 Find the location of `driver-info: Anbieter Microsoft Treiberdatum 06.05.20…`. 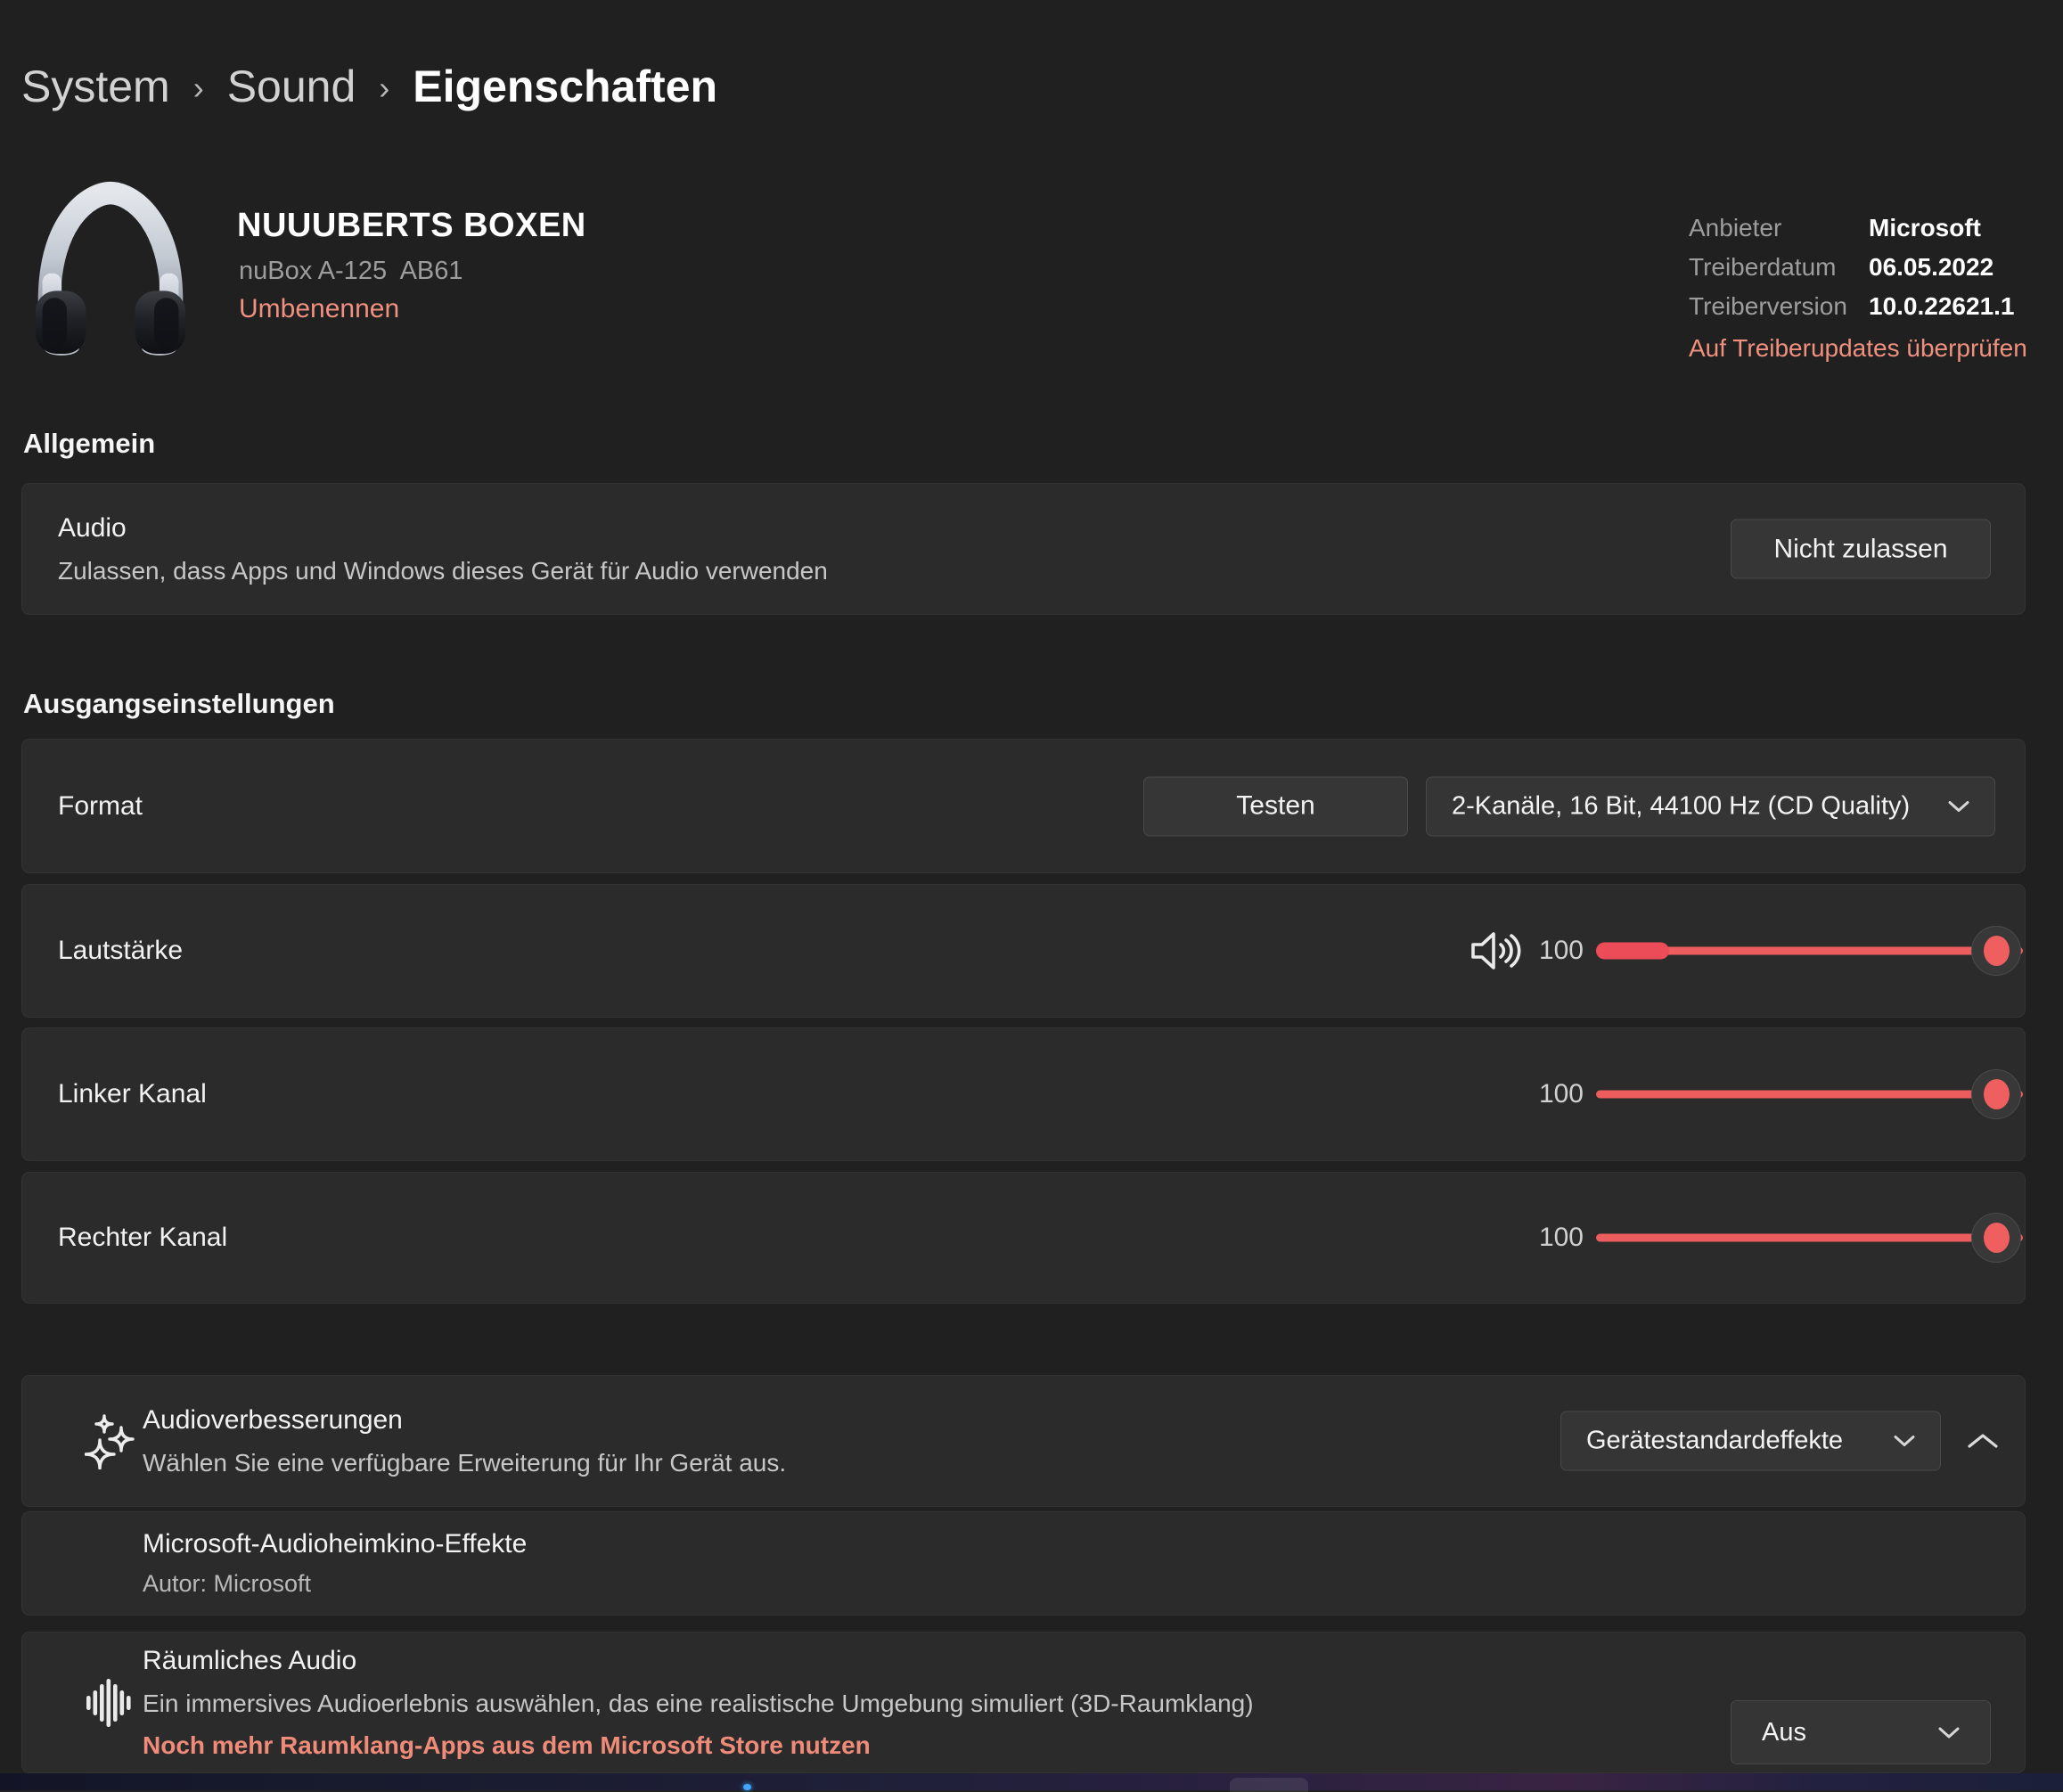

driver-info: Anbieter Microsoft Treiberdatum 06.05.20… is located at coordinates (1858, 288).